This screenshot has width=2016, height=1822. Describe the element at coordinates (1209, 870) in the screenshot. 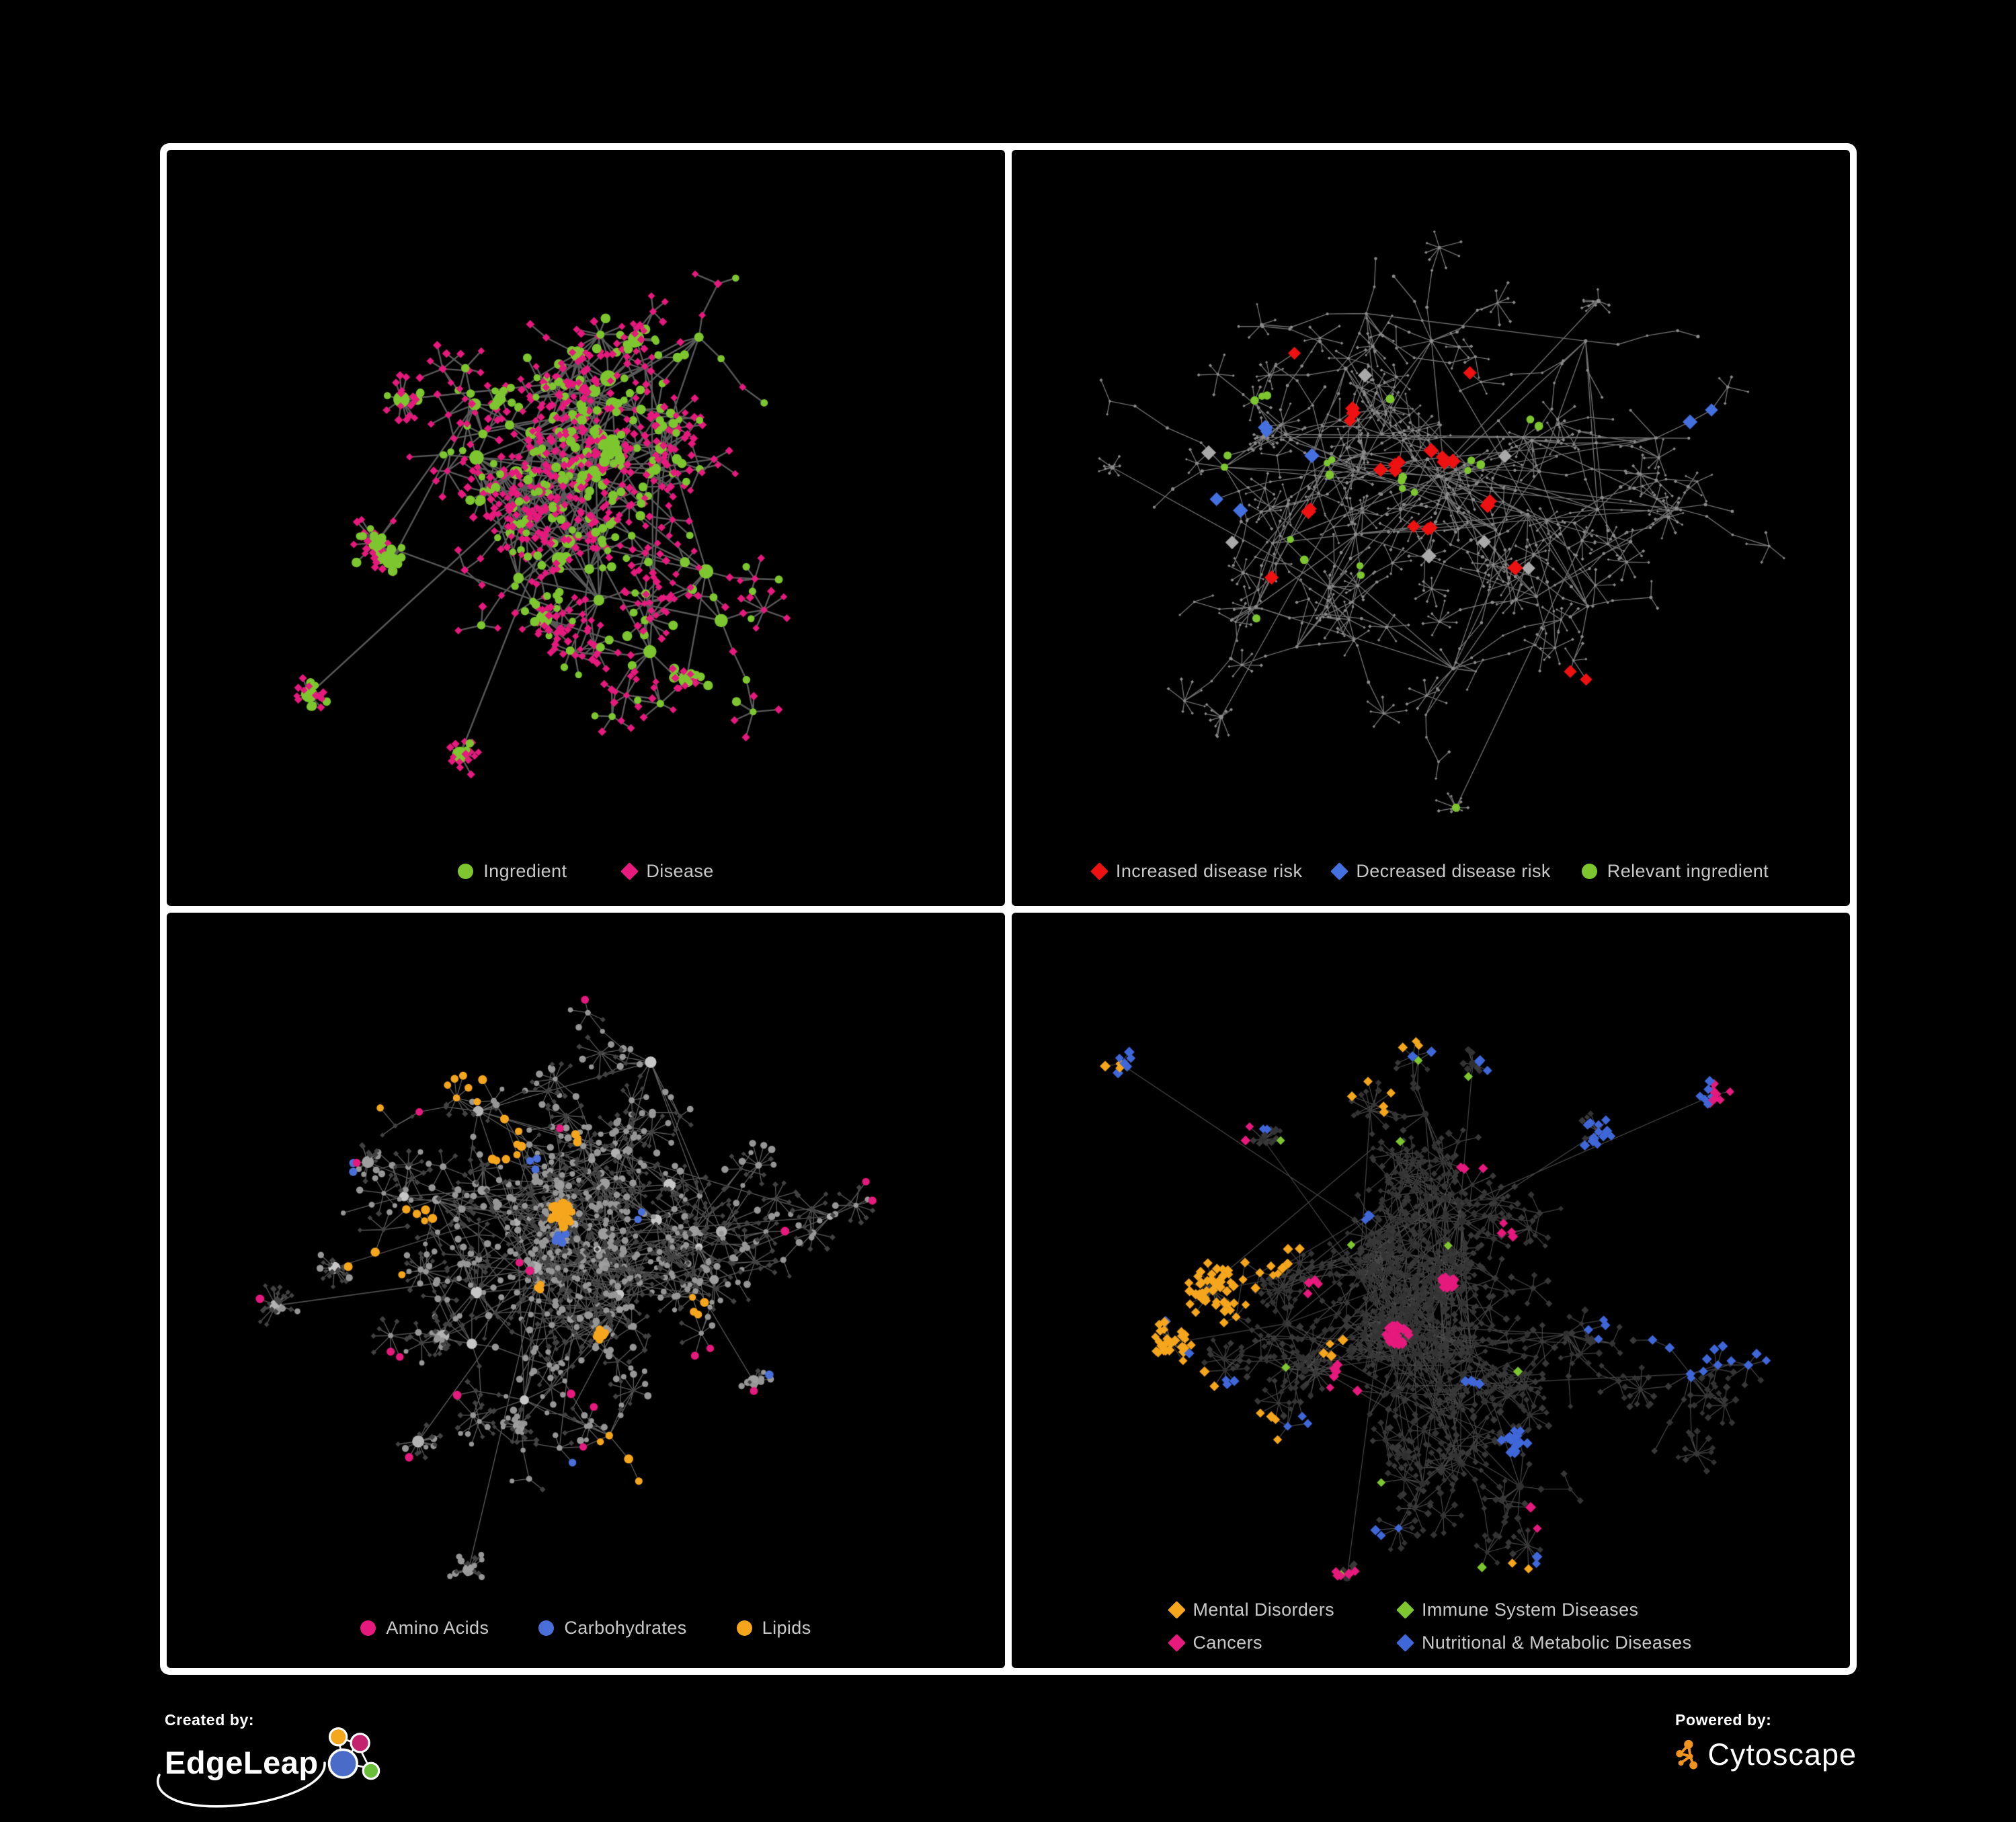

I see `legend-label: Increased disease risk` at that location.